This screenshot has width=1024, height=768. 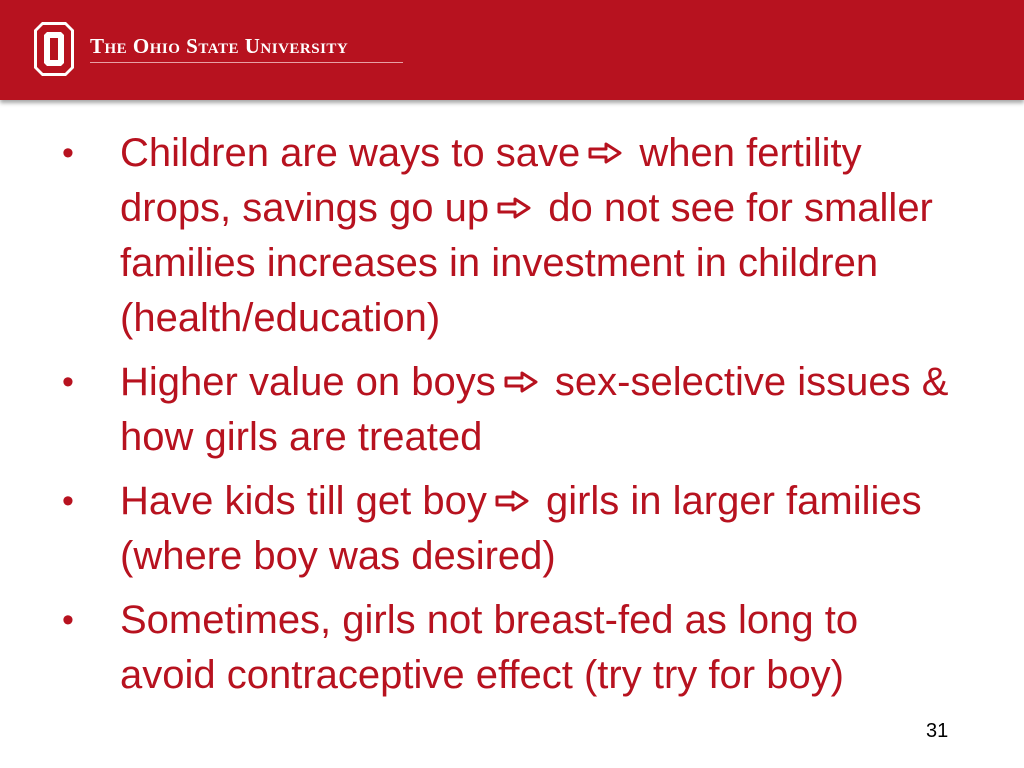 What do you see at coordinates (491, 180) in the screenshot?
I see `bullet-text: when fertility drops, savings go up` at bounding box center [491, 180].